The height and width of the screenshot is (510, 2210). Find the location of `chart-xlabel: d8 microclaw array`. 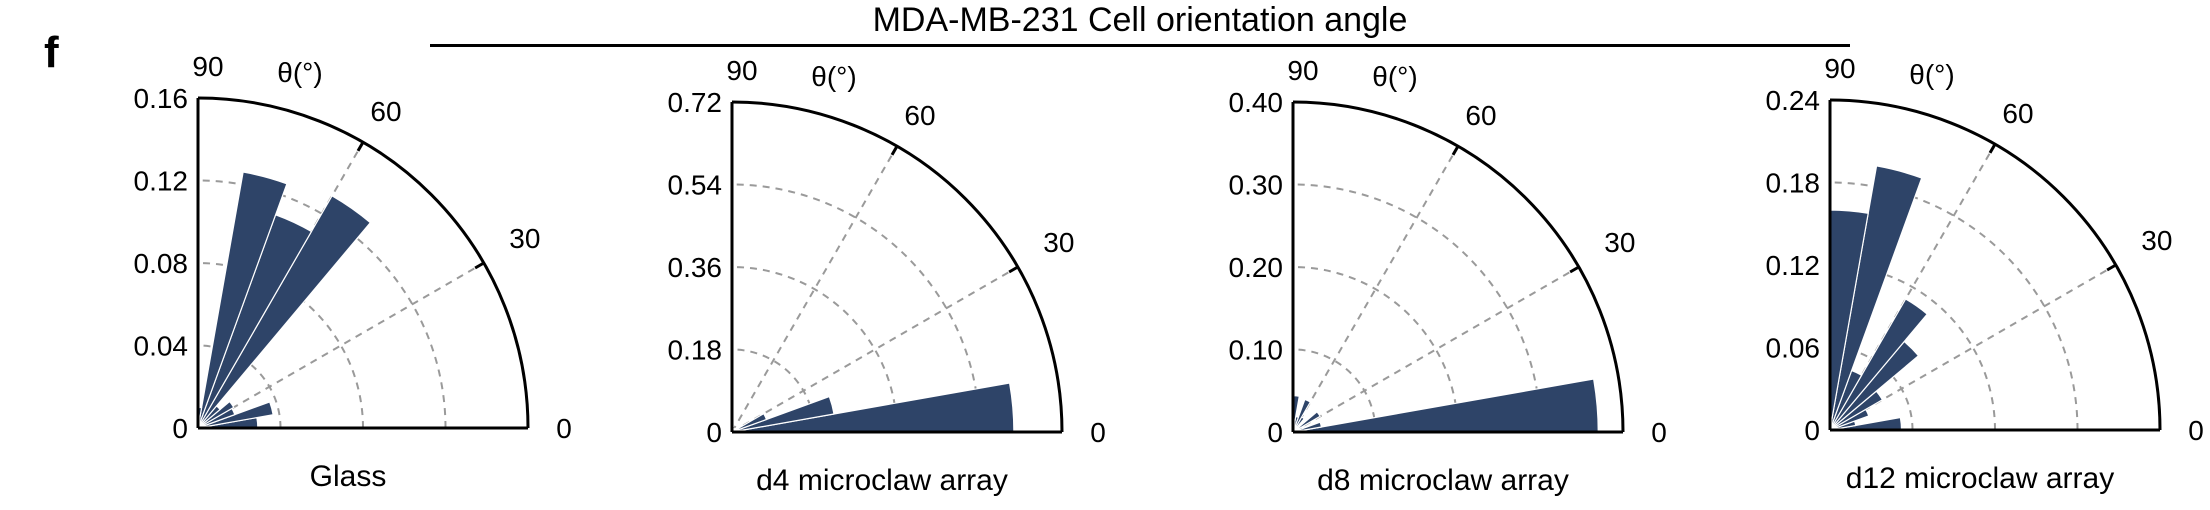

chart-xlabel: d8 microclaw array is located at coordinates (1443, 480).